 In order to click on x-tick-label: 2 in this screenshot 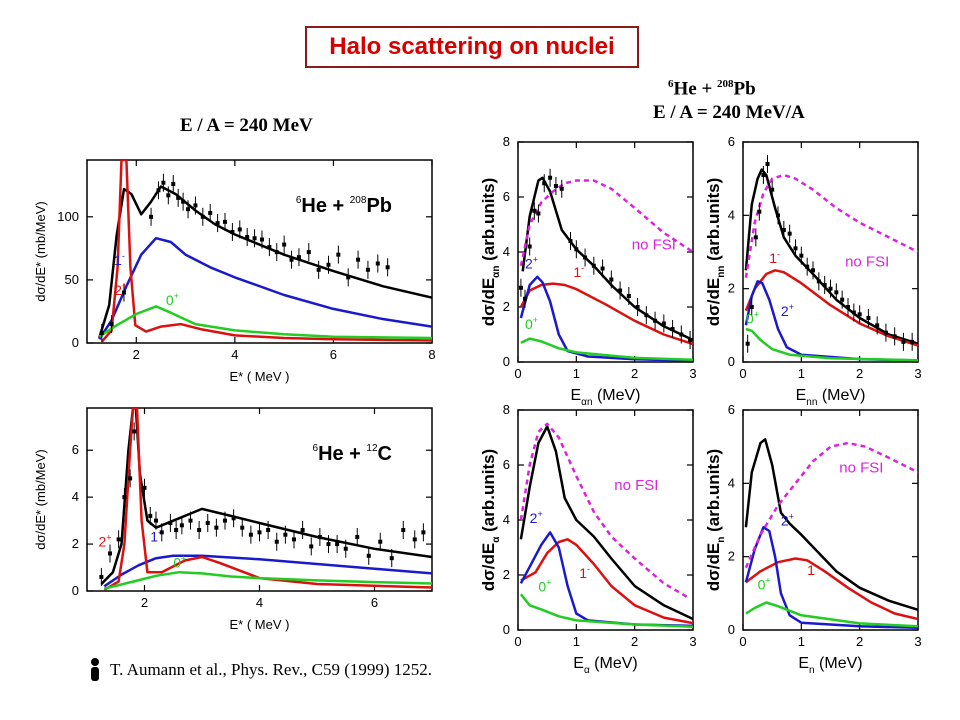, I will do `click(634, 641)`.